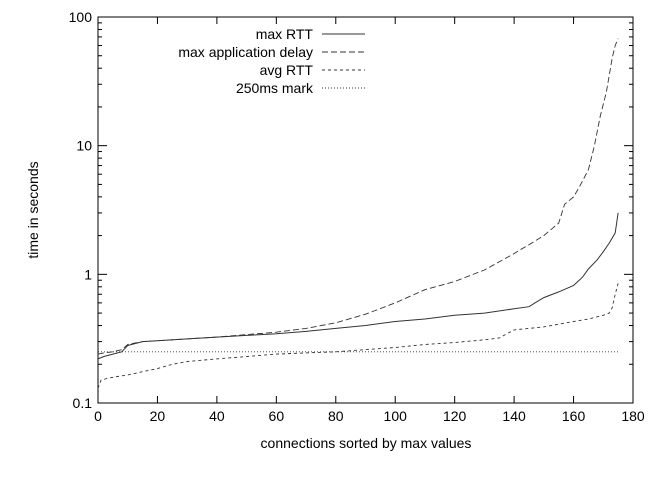  Describe the element at coordinates (88, 274) in the screenshot. I see `y-tick-label: 1` at that location.